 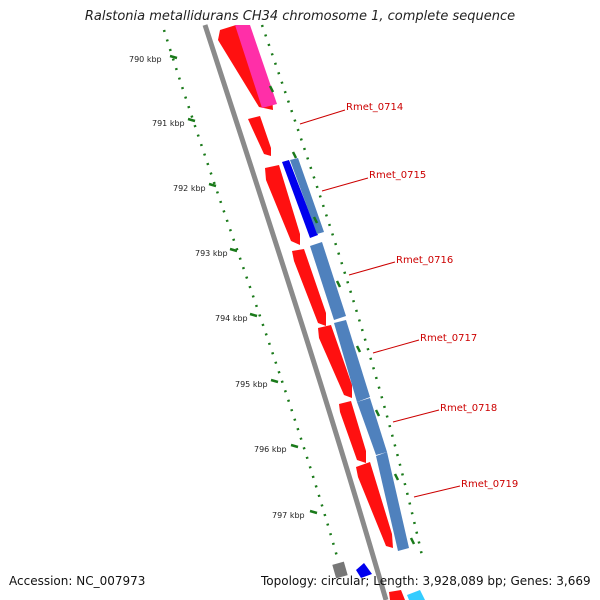 What do you see at coordinates (77, 581) in the screenshot?
I see `accession-text: Accession: NC_007973` at bounding box center [77, 581].